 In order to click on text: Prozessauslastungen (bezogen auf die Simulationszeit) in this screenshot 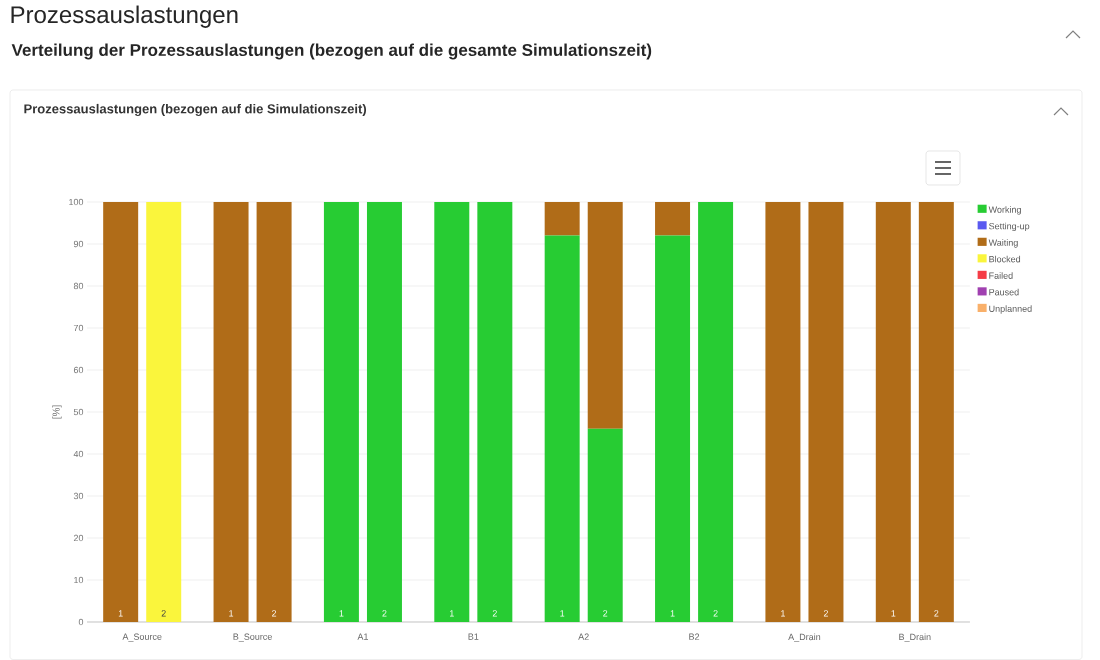, I will do `click(195, 110)`.